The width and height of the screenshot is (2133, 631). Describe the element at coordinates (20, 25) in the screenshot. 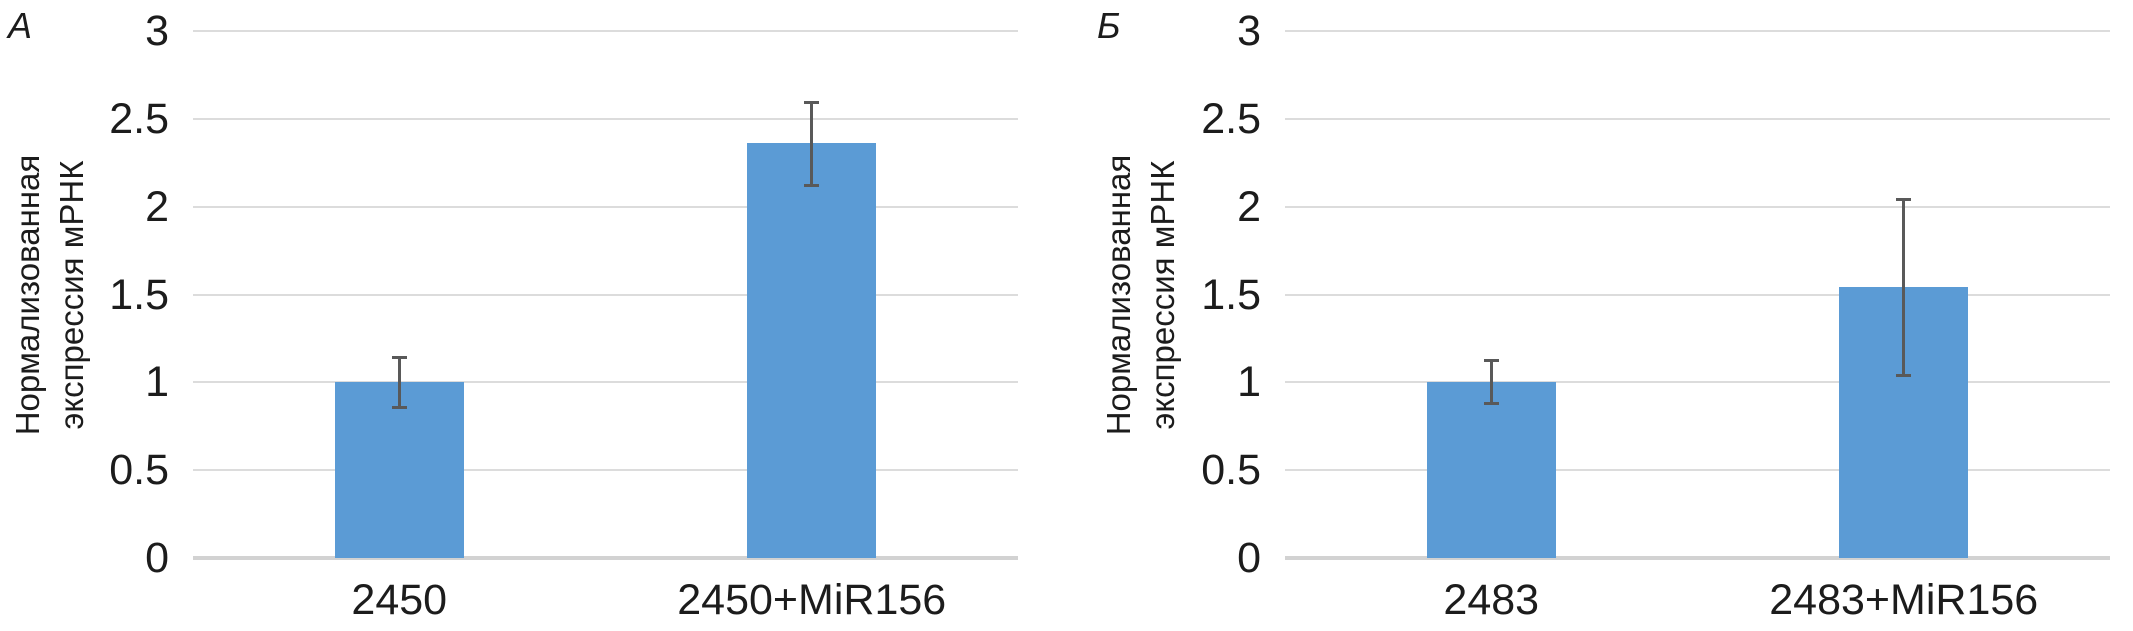

I see `panel-label-a: А` at that location.